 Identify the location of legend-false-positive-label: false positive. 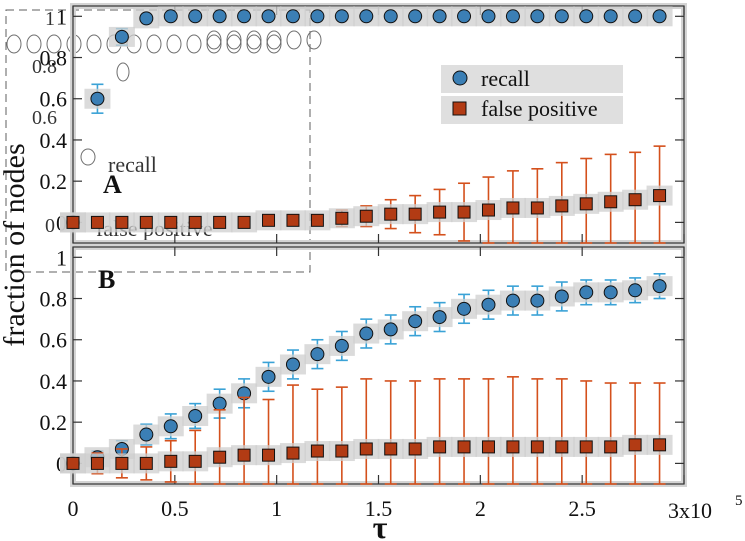
(539, 108).